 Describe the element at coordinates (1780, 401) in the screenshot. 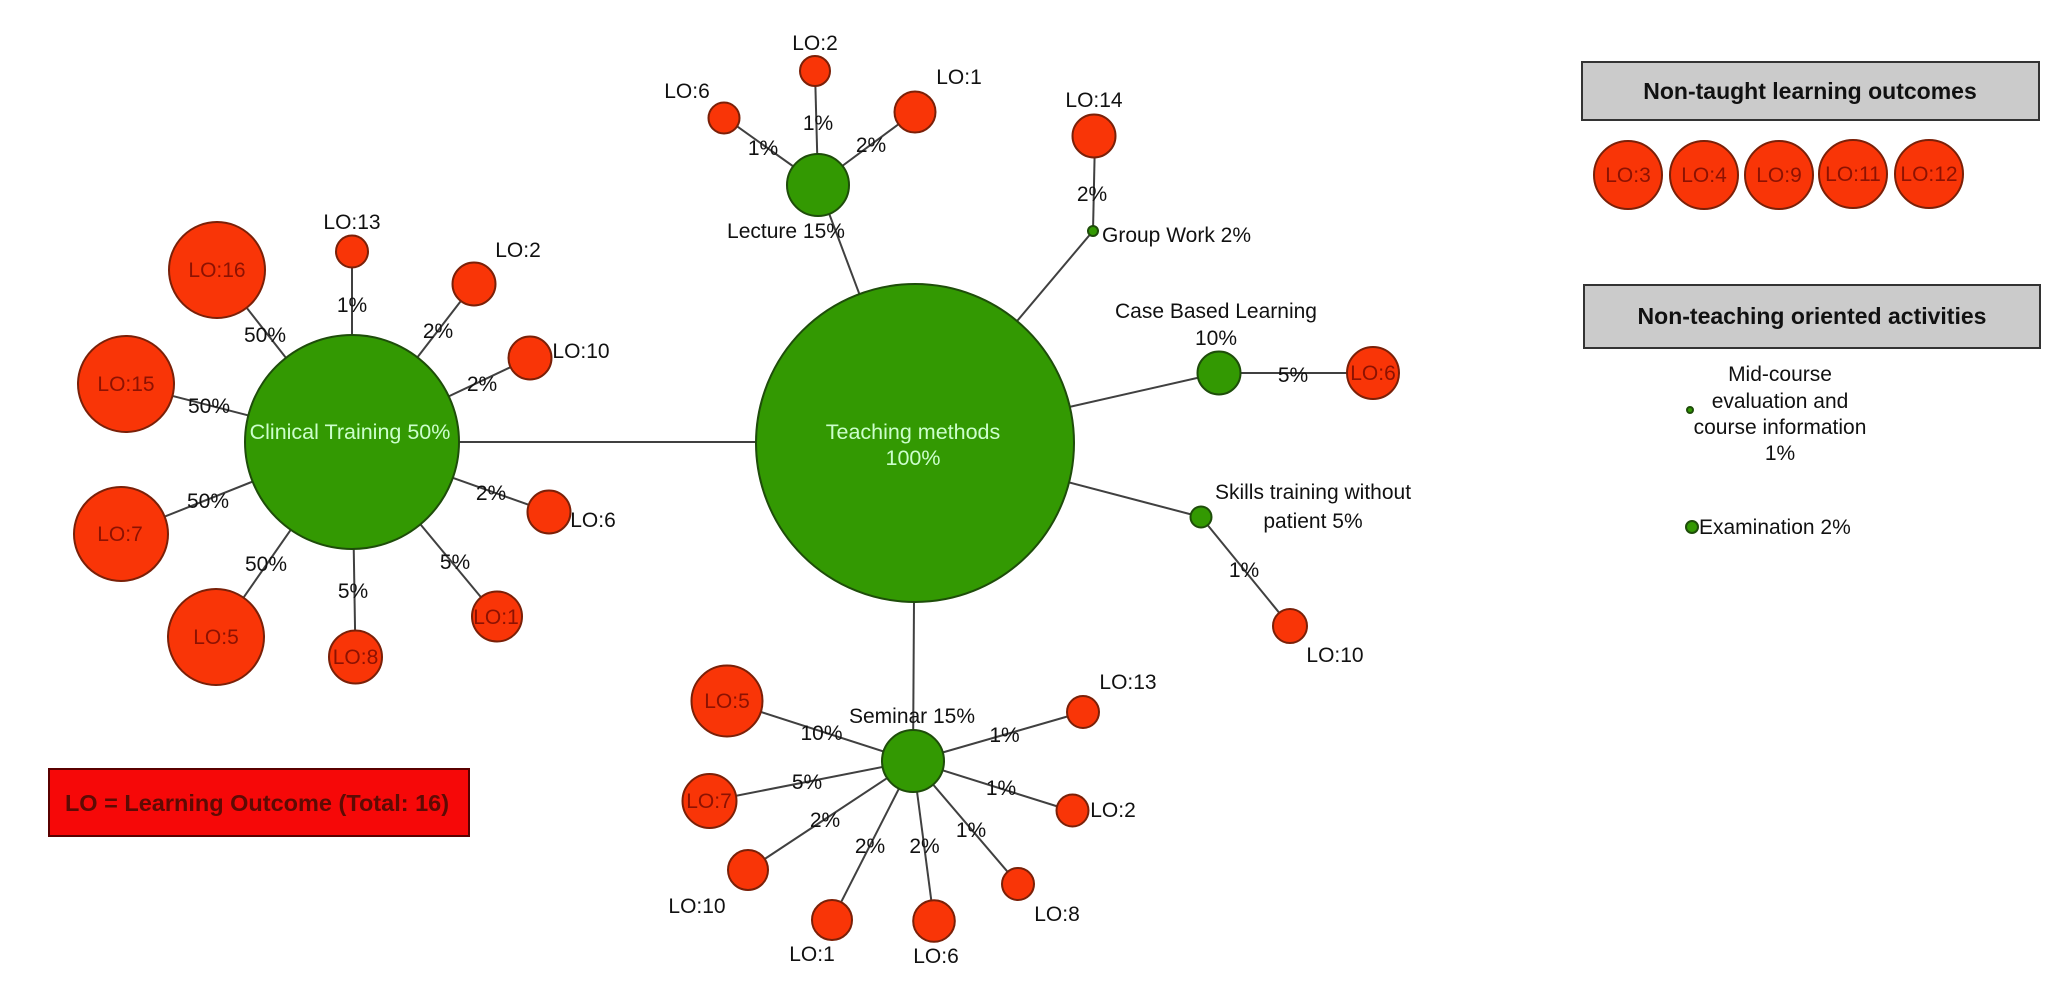

I see `svg-text: evaluation and` at that location.